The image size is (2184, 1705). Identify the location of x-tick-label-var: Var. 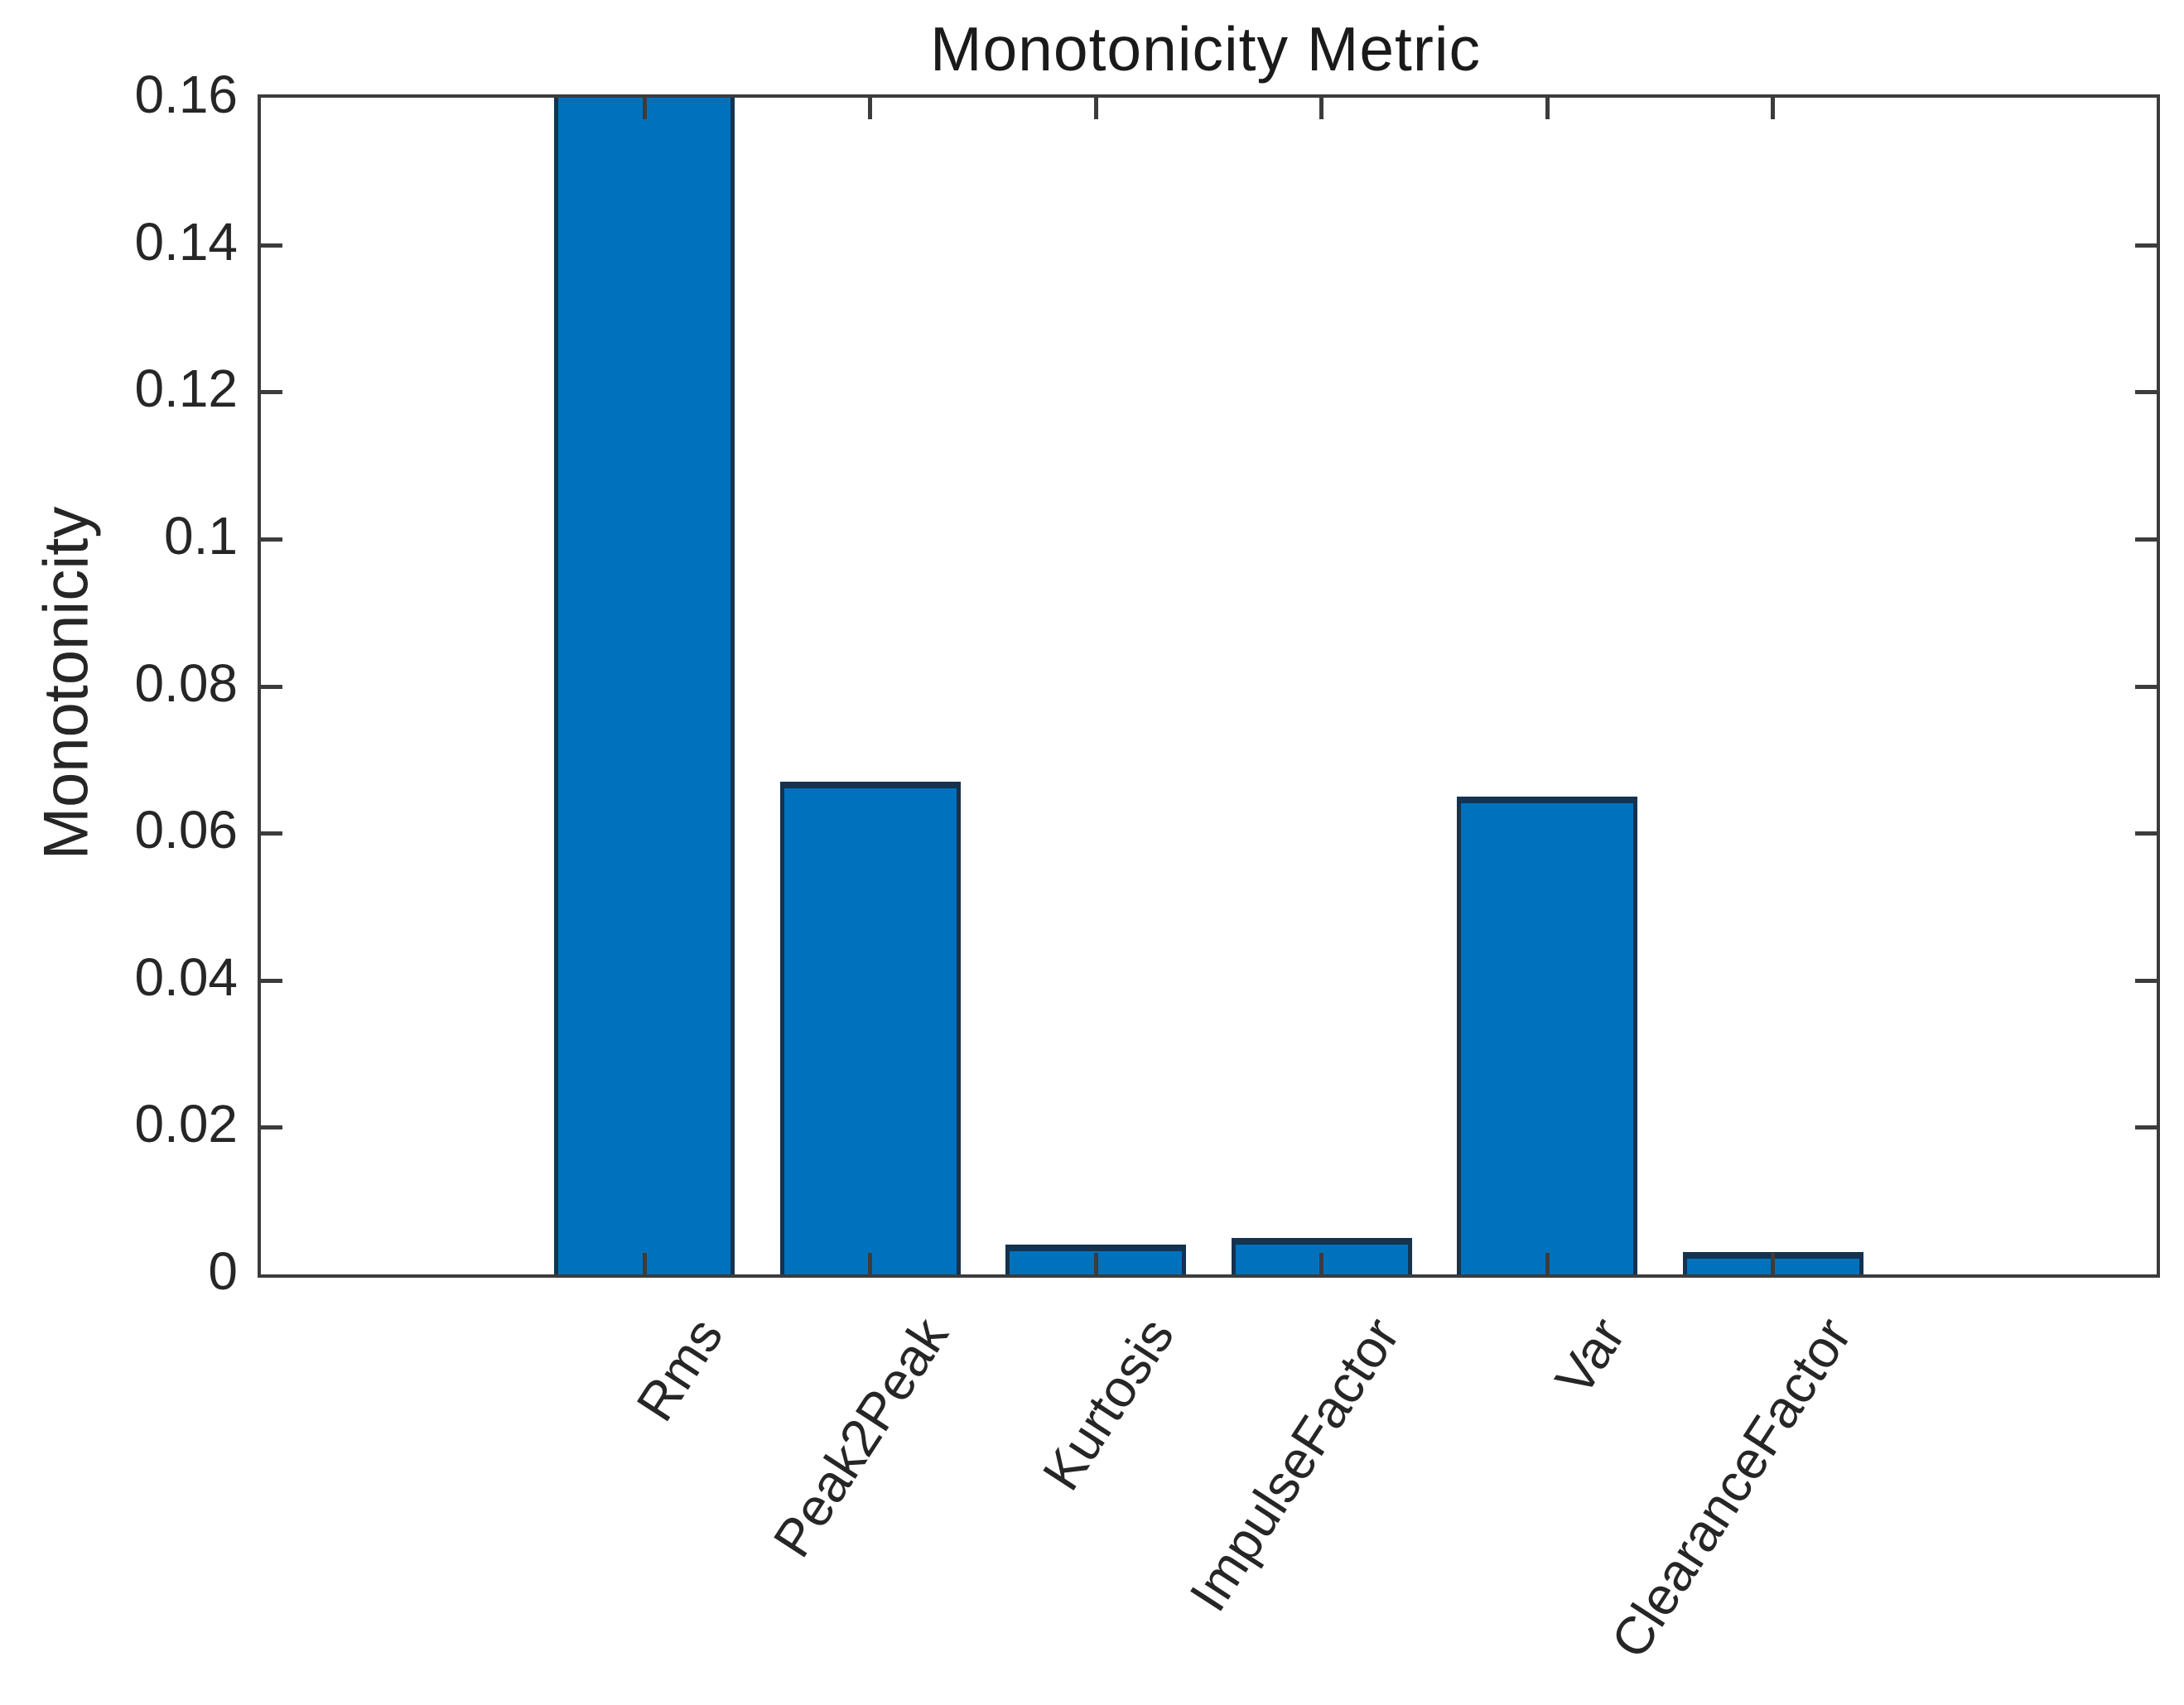
(1590, 1356).